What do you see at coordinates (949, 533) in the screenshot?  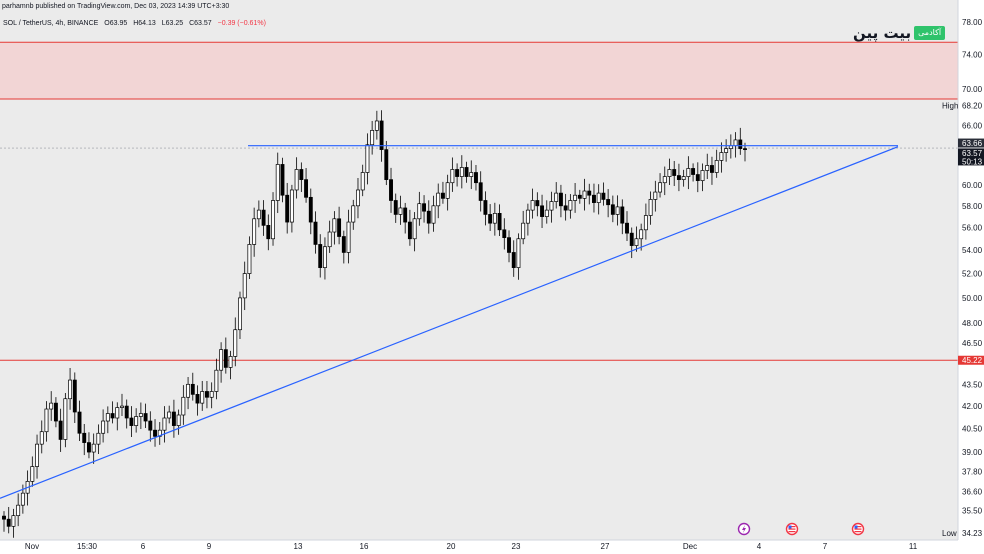 I see `low-label: Low` at bounding box center [949, 533].